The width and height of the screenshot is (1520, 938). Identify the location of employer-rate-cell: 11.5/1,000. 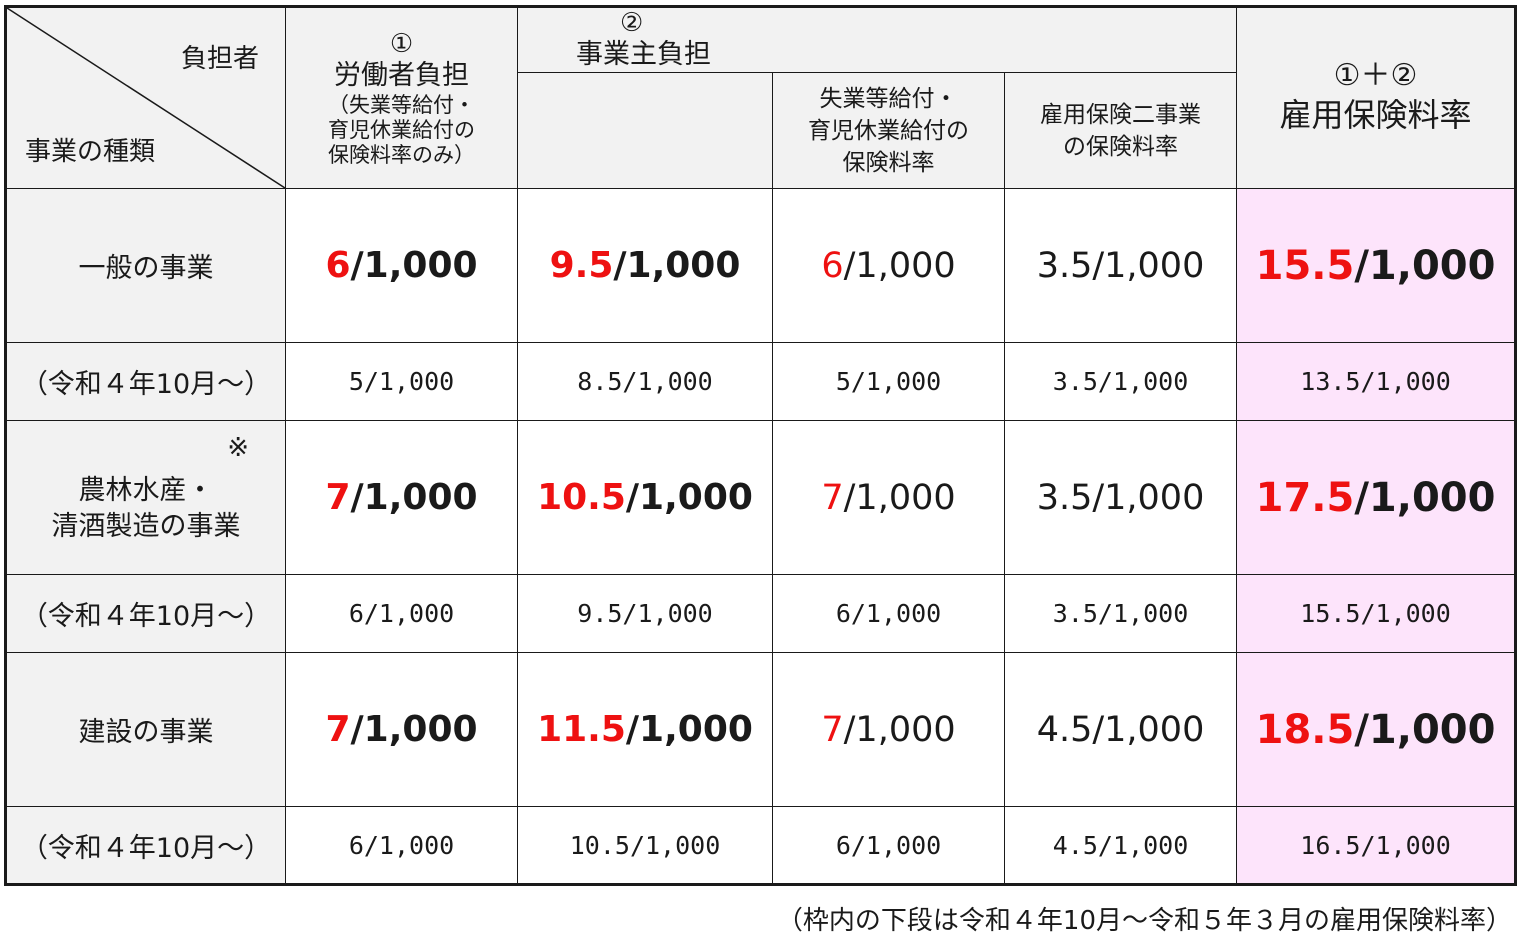
(645, 729).